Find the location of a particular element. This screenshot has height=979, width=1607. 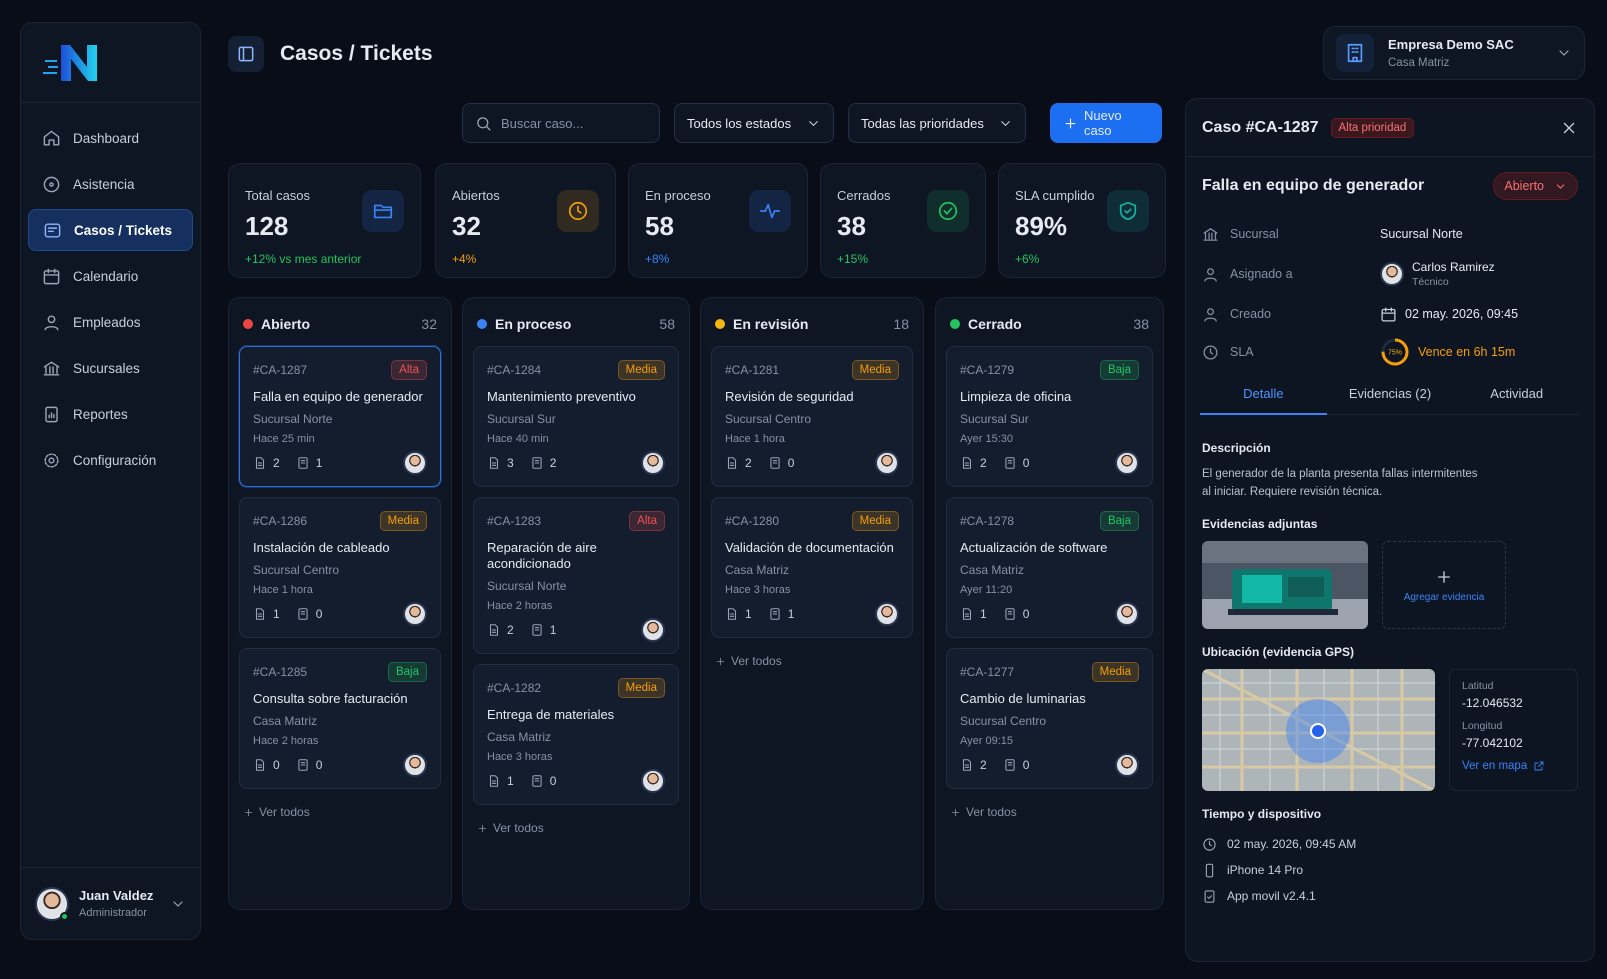

priority-filter: Todas las prioridades is located at coordinates (937, 123).